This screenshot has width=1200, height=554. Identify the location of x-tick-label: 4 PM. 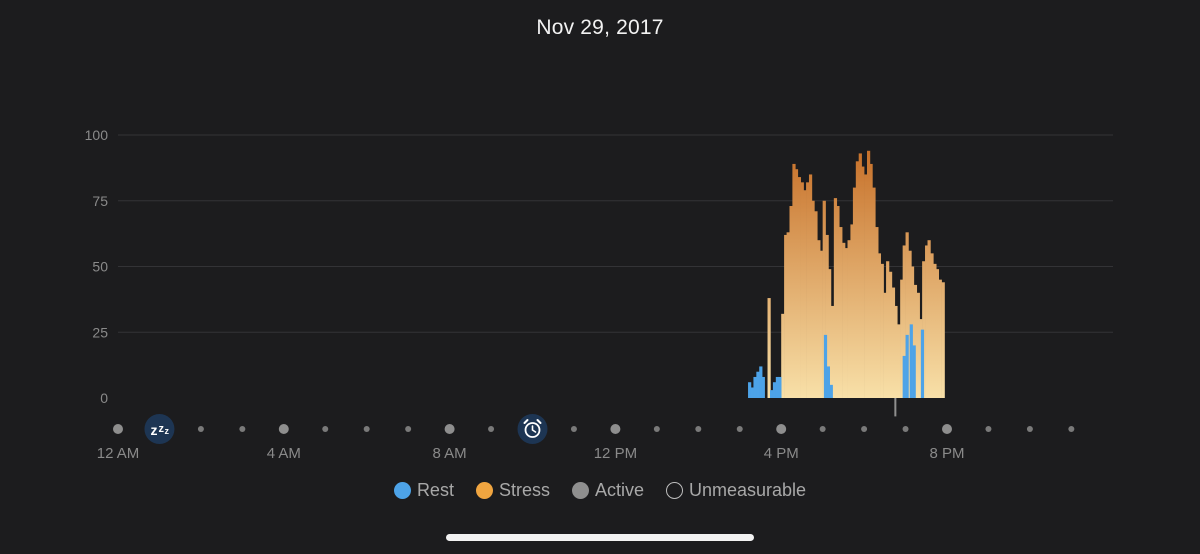
(781, 453).